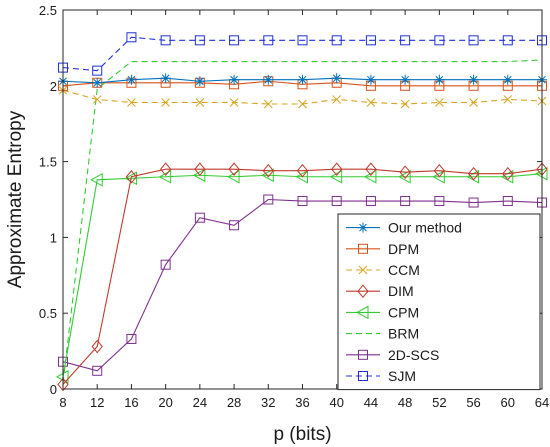 The image size is (550, 447). What do you see at coordinates (48, 162) in the screenshot?
I see `y-tick-label: 1.5` at bounding box center [48, 162].